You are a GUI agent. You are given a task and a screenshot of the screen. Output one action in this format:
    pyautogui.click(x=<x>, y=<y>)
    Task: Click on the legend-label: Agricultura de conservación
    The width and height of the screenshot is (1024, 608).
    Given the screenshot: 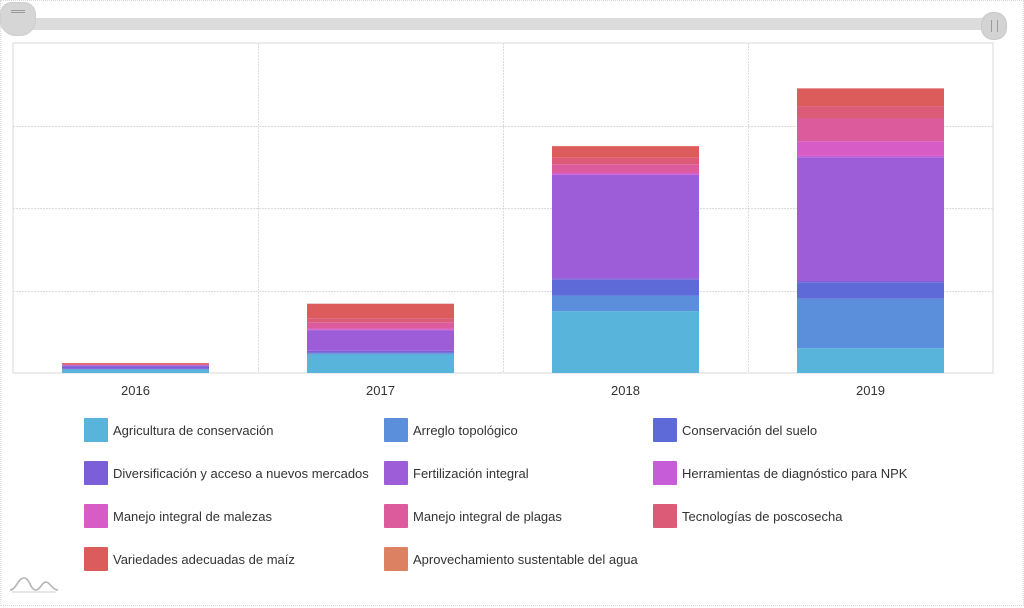 What is the action you would take?
    pyautogui.click(x=193, y=430)
    